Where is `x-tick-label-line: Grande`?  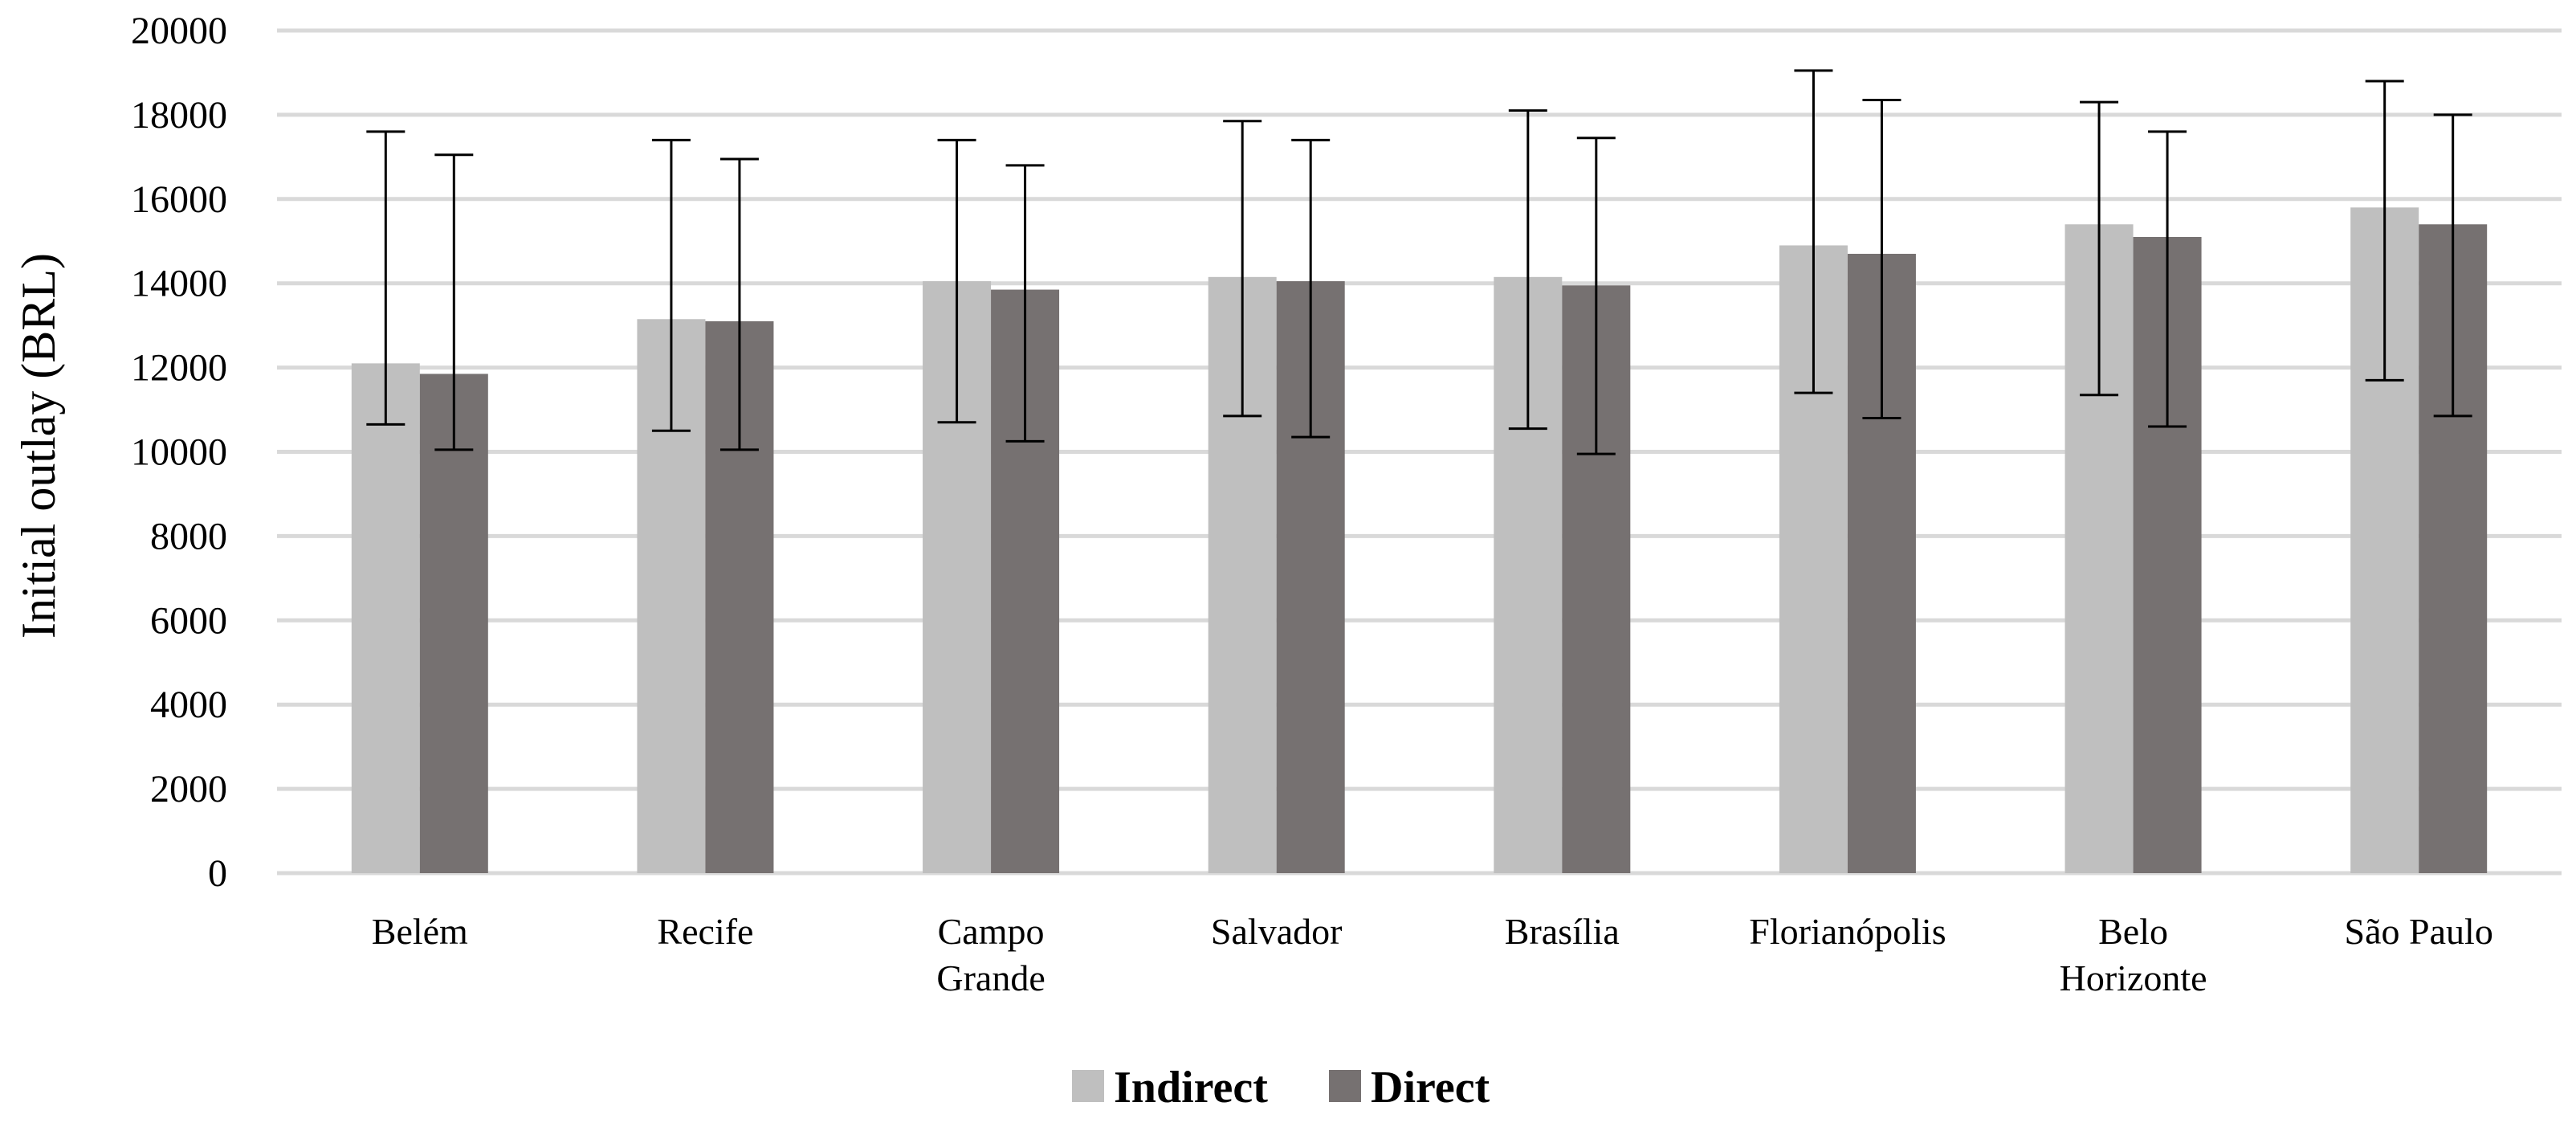 x-tick-label-line: Grande is located at coordinates (990, 977).